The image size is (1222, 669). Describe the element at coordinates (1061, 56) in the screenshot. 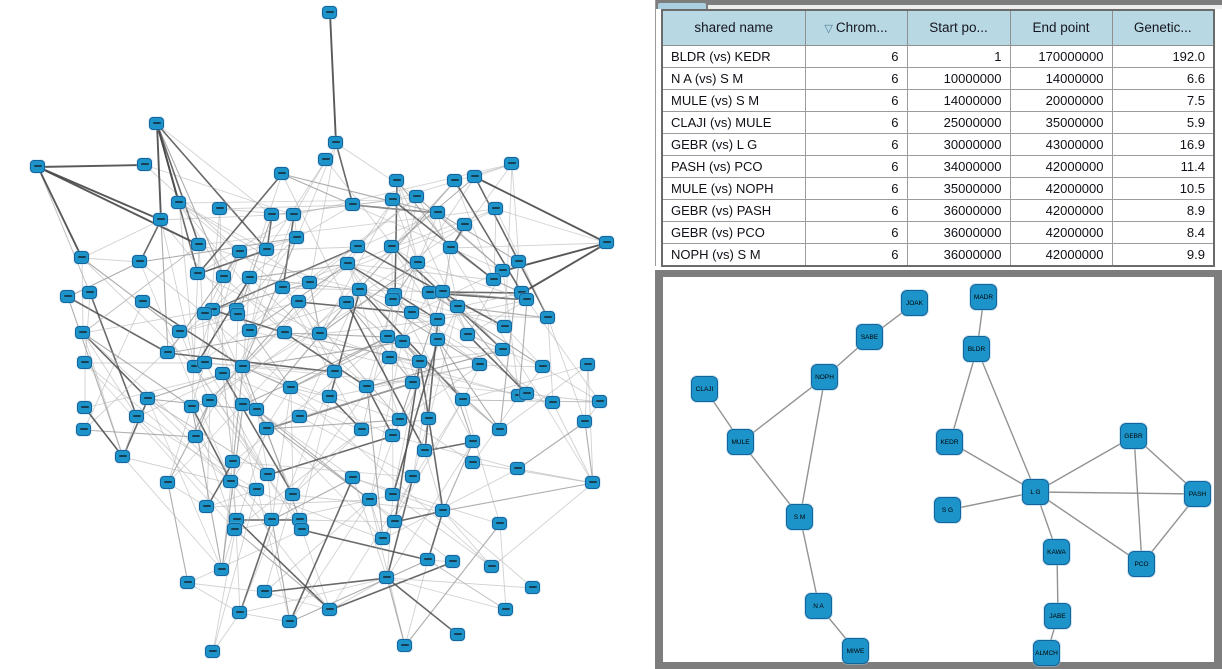

I see `table-cell: 170000000` at that location.